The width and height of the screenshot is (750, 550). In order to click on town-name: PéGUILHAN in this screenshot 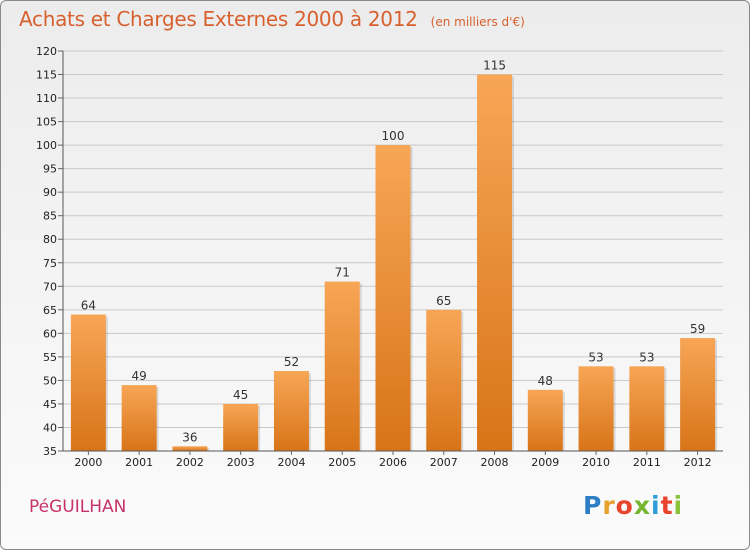, I will do `click(78, 507)`.